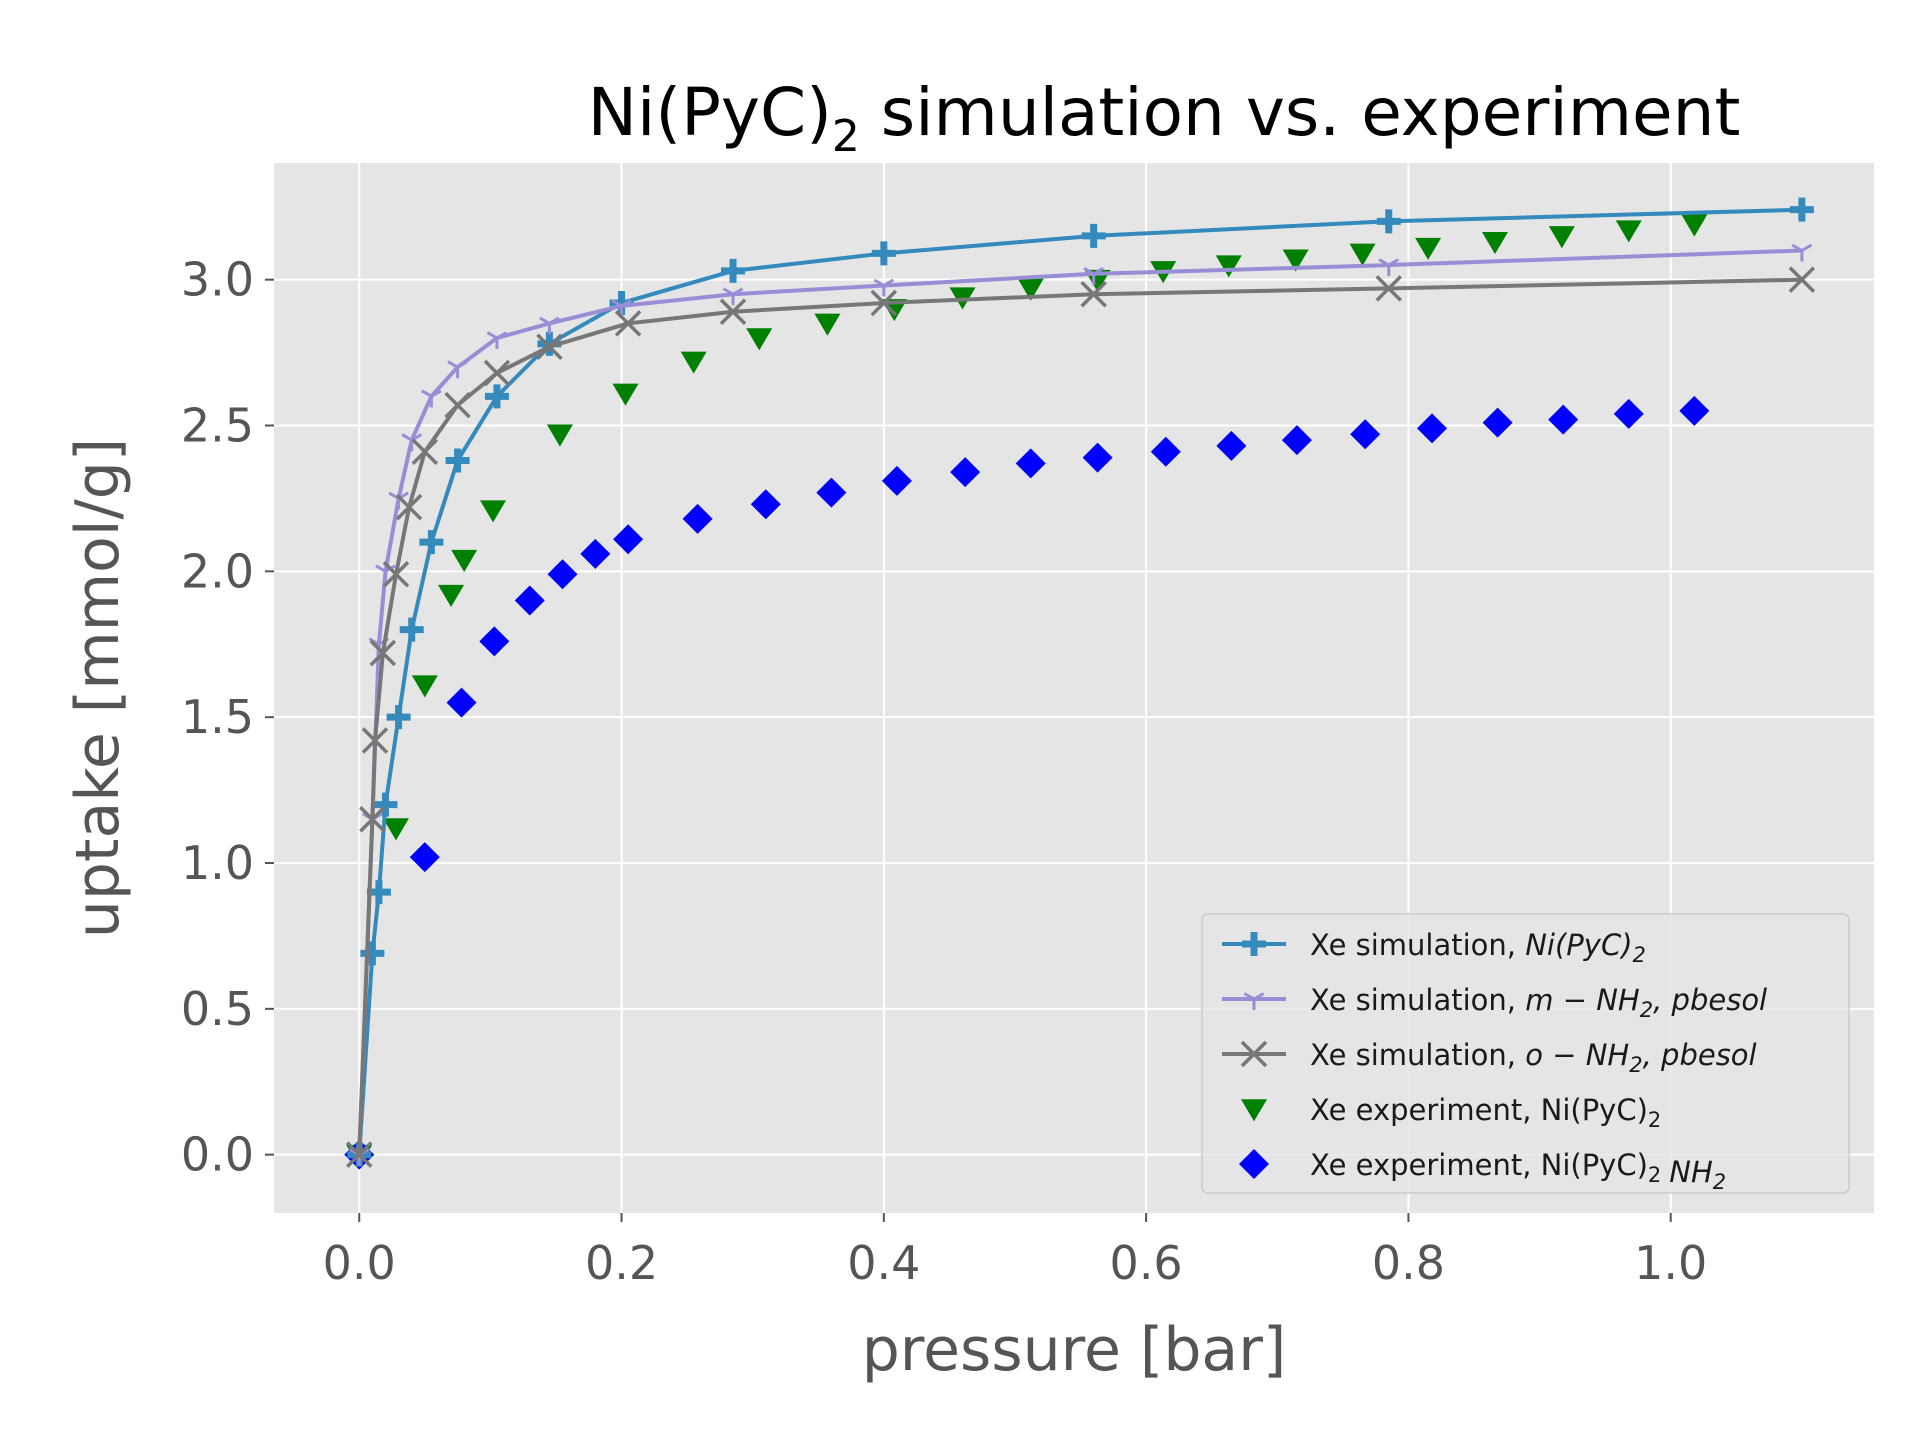 Image resolution: width=1920 pixels, height=1440 pixels. What do you see at coordinates (217, 863) in the screenshot?
I see `y-tick-label: 1.0` at bounding box center [217, 863].